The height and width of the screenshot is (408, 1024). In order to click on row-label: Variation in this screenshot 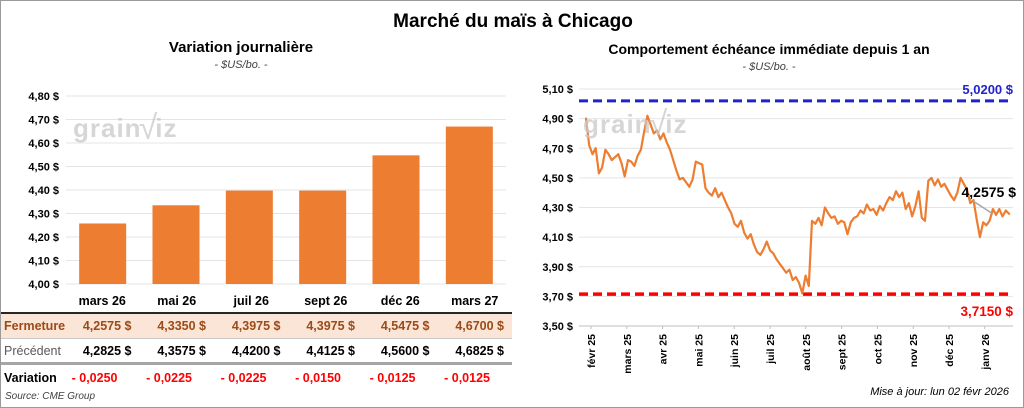, I will do `click(30, 377)`.